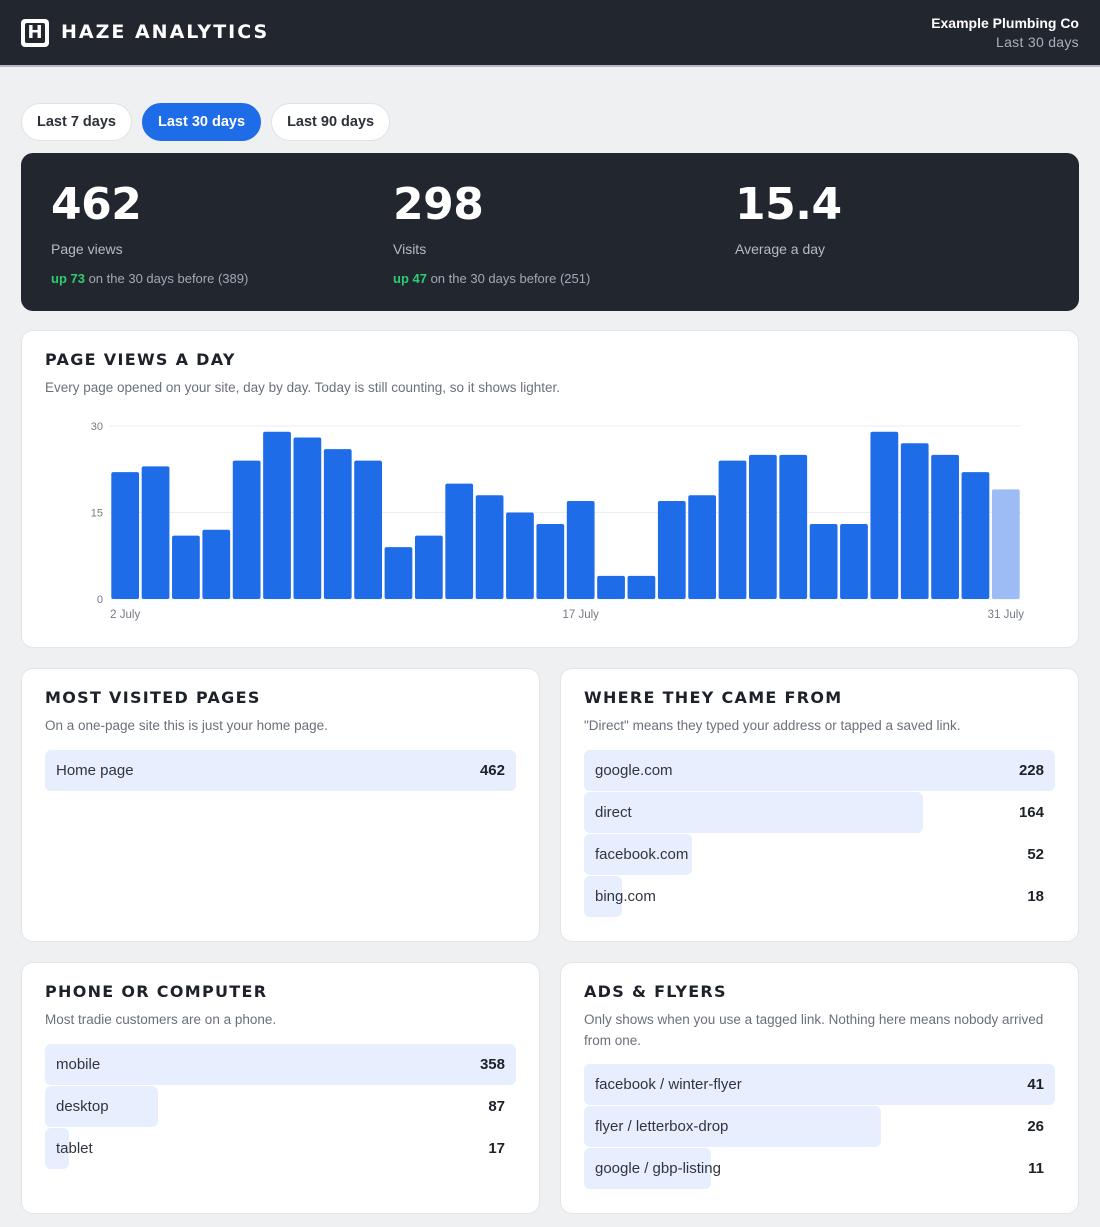 The image size is (1100, 1227). What do you see at coordinates (96, 204) in the screenshot?
I see `page-views-value: 462` at bounding box center [96, 204].